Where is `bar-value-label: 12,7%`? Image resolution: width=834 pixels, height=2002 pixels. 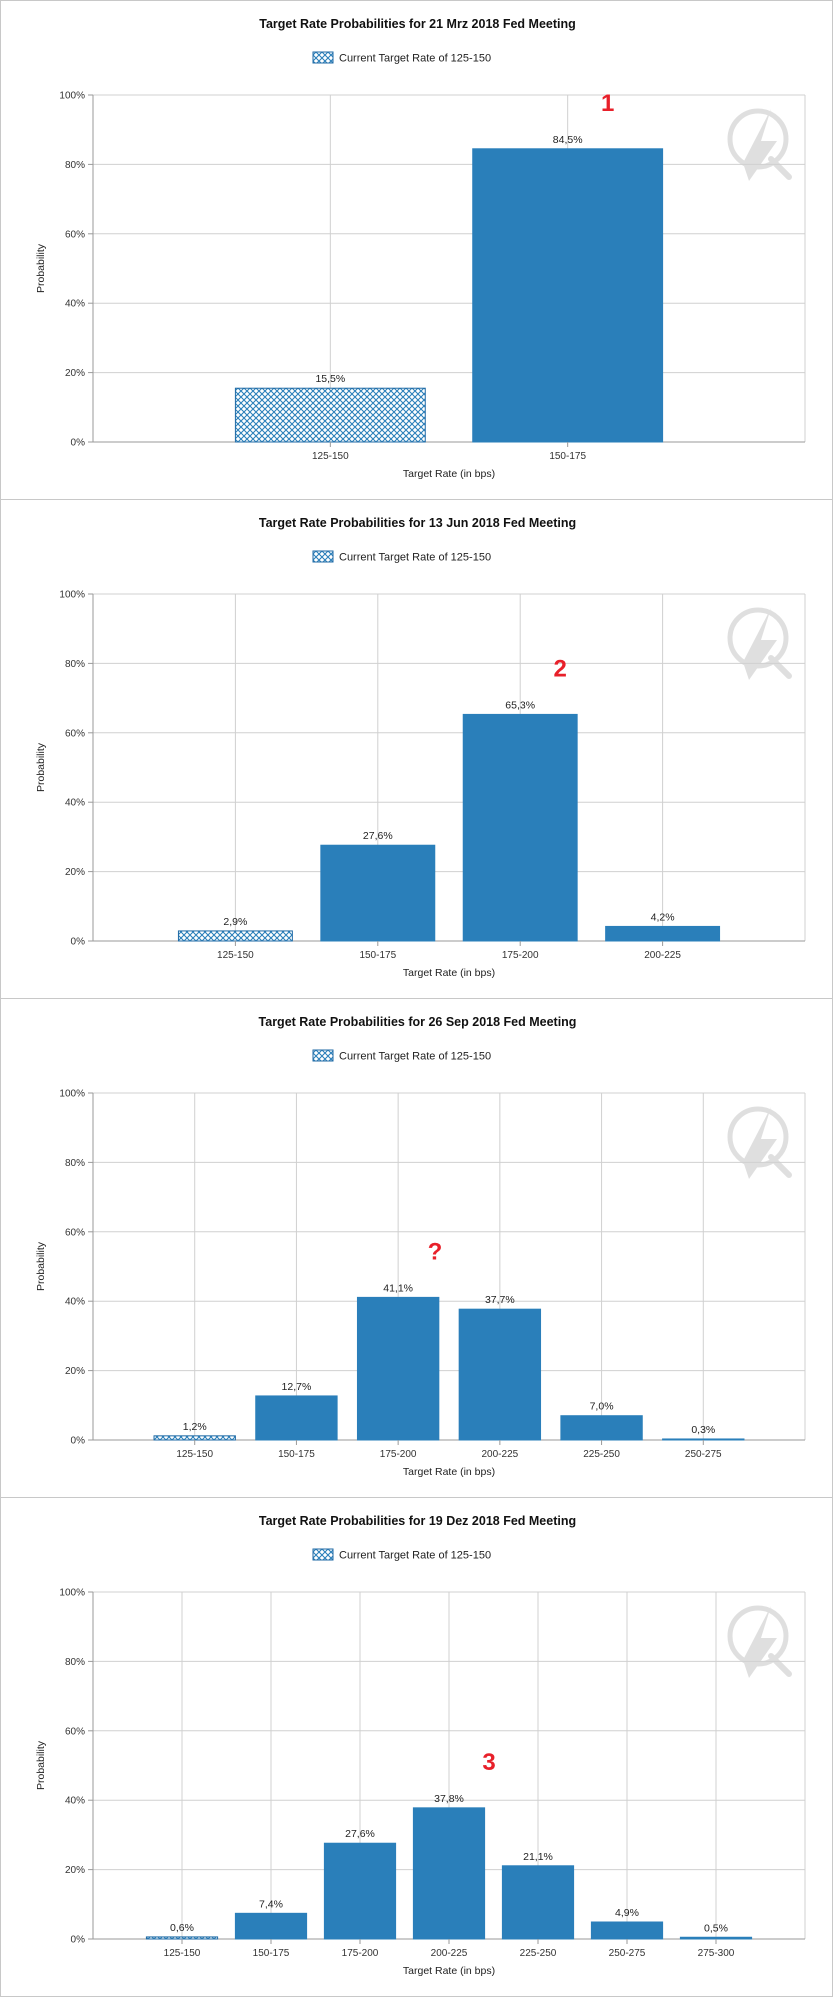 bar-value-label: 12,7% is located at coordinates (297, 1387).